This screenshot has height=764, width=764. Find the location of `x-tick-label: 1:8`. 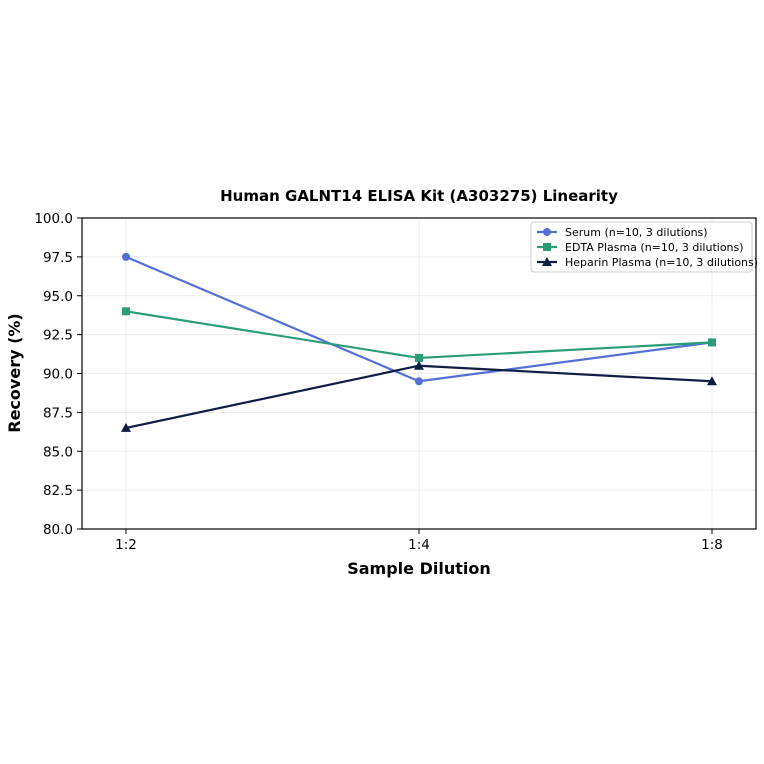

x-tick-label: 1:8 is located at coordinates (712, 545).